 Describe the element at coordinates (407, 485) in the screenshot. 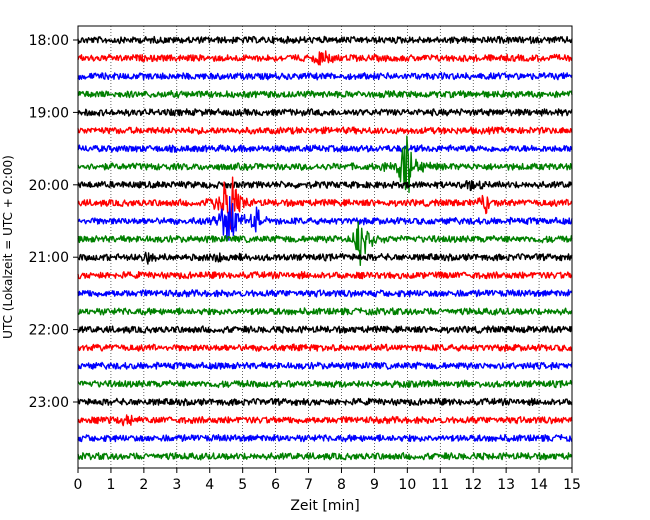

I see `x-tick-label: 10` at that location.